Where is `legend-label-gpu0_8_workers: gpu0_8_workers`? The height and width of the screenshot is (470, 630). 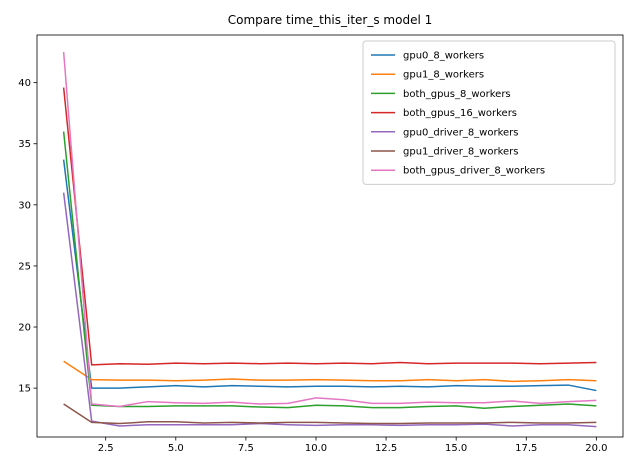 legend-label-gpu0_8_workers: gpu0_8_workers is located at coordinates (443, 56).